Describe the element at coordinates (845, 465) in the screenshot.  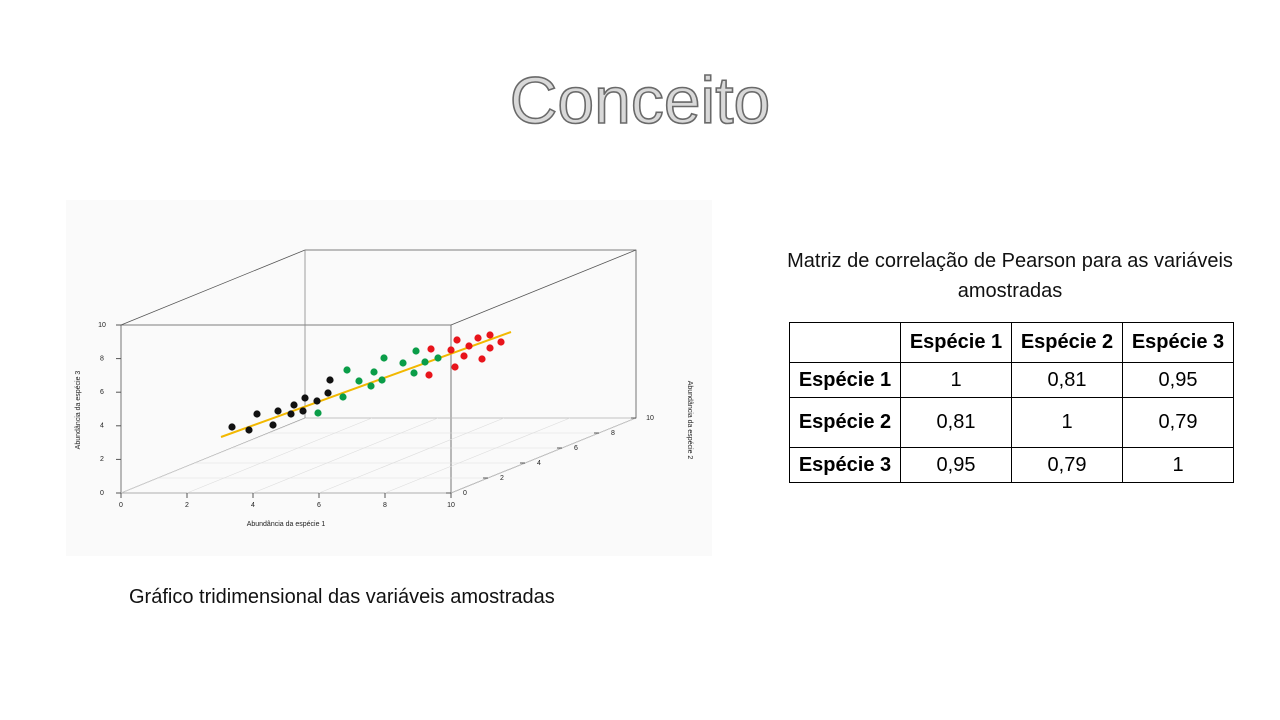
I see `row-header: Espécie 3` at that location.